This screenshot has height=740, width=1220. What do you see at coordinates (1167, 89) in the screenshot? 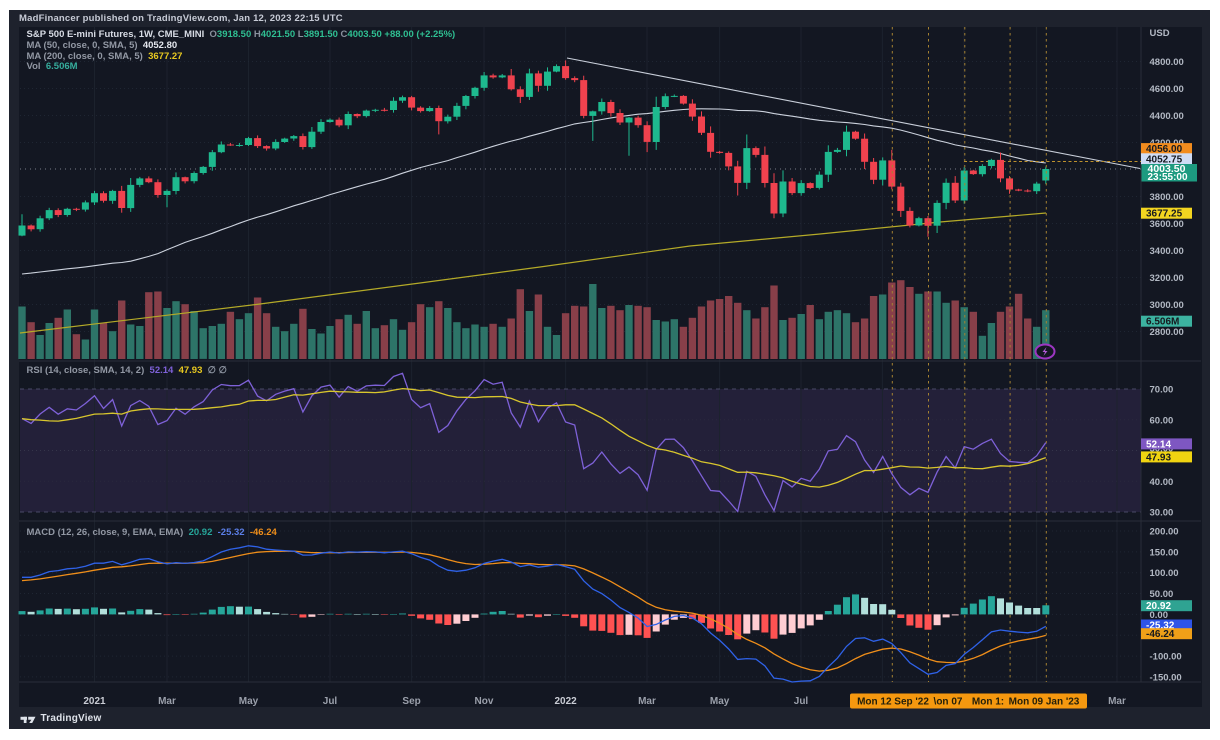
I see `svg-text: 4600.00` at bounding box center [1167, 89].